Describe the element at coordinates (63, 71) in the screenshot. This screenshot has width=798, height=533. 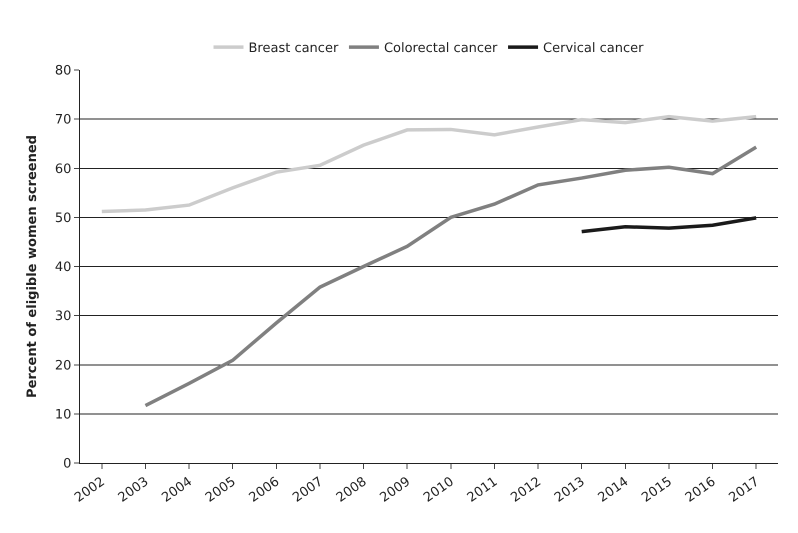
I see `y-tick-label: 80` at that location.